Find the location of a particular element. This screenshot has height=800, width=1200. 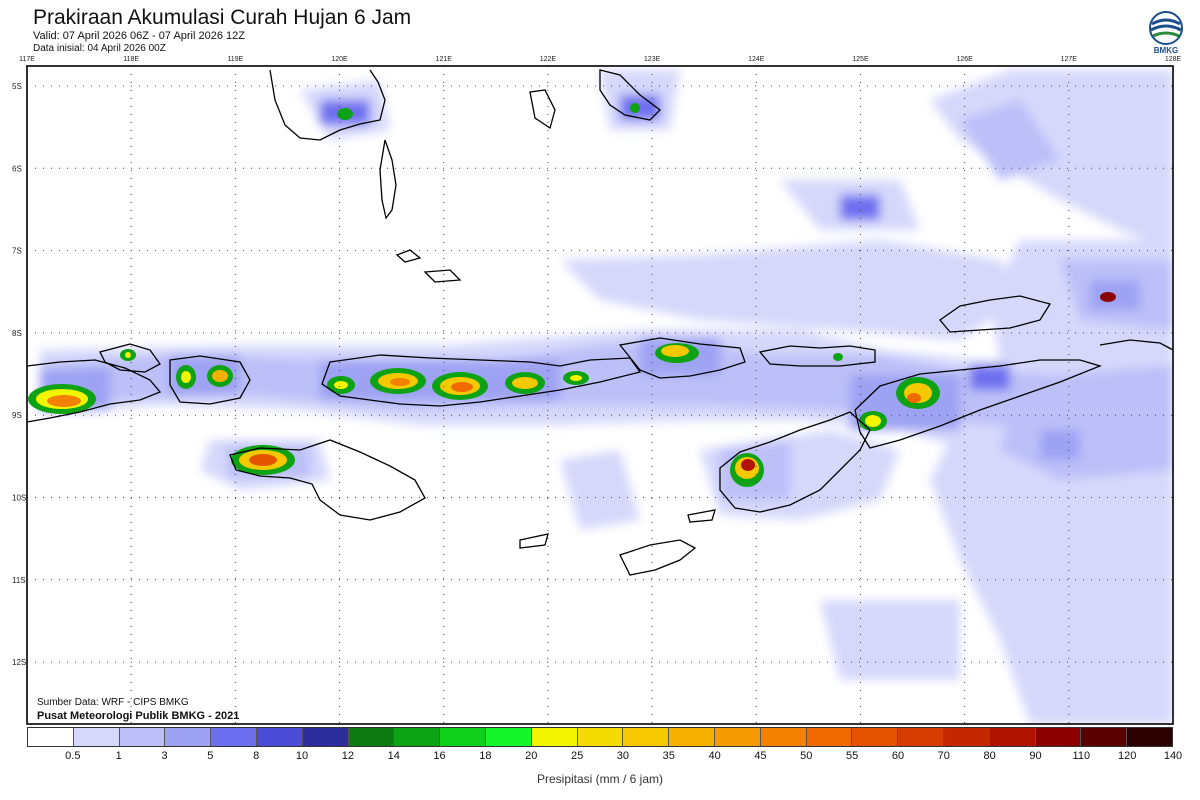

latitude-label: 10S is located at coordinates (19, 498).